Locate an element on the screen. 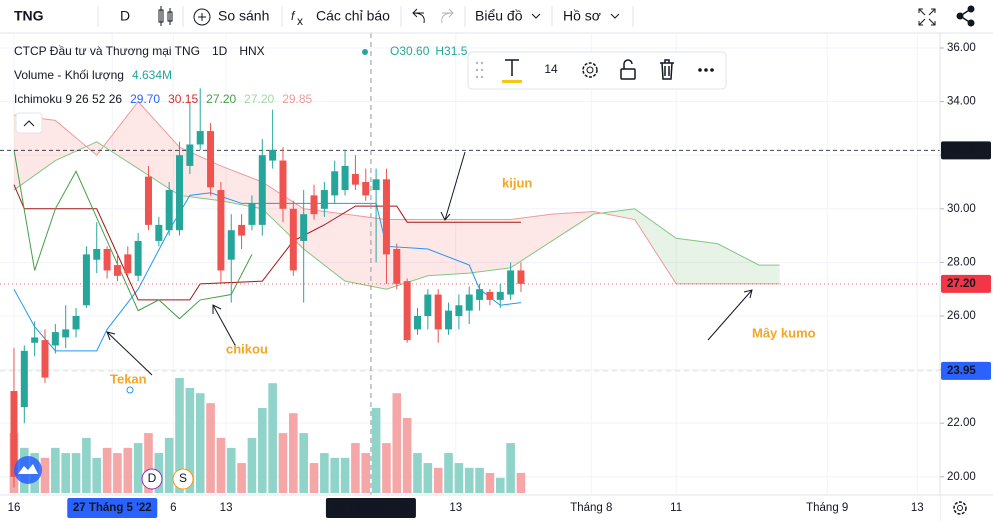 The image size is (993, 521). x-tick-label: 16 is located at coordinates (14, 508).